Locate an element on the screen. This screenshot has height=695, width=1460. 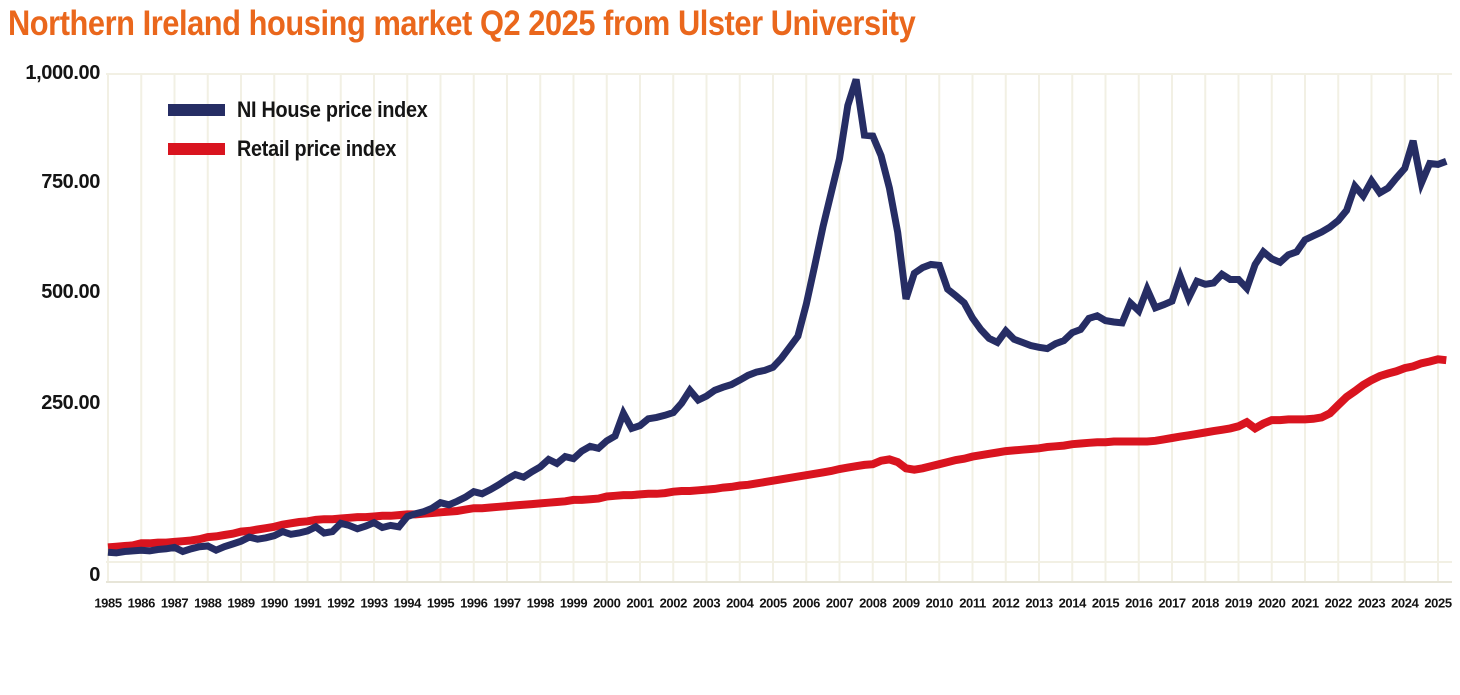
y-tick-label: 750.00 is located at coordinates (70, 182).